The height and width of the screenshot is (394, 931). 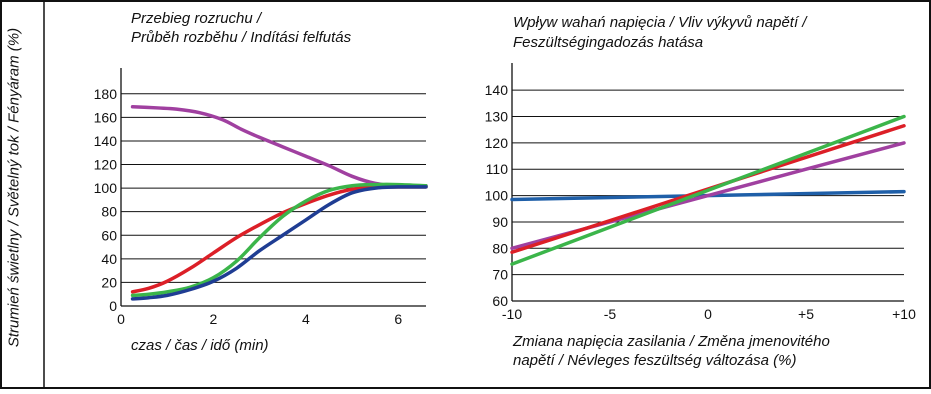 What do you see at coordinates (500, 275) in the screenshot?
I see `right-chart-y-tick-label: 70` at bounding box center [500, 275].